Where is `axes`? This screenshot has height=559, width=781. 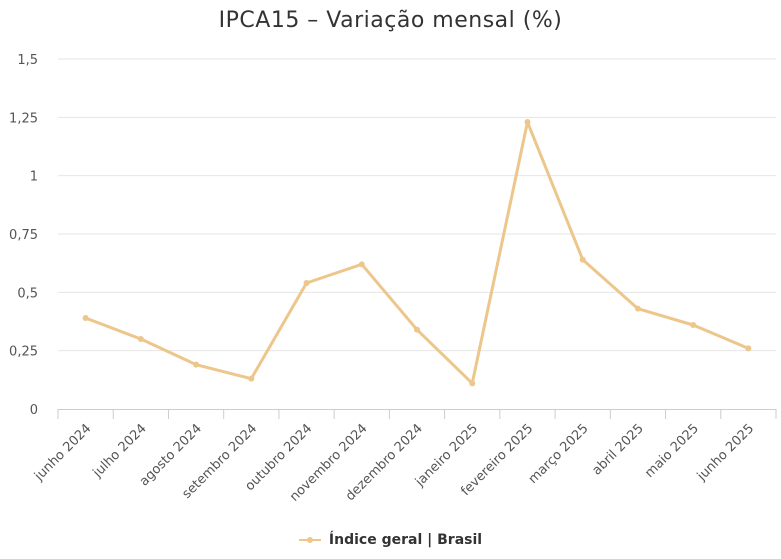
axes is located at coordinates (417, 414).